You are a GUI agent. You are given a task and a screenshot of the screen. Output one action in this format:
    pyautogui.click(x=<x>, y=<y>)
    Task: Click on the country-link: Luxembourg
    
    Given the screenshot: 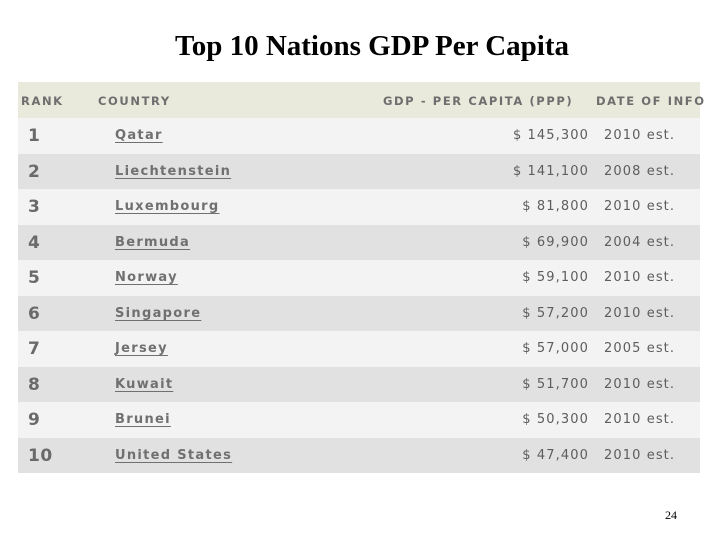 What is the action you would take?
    pyautogui.click(x=167, y=206)
    